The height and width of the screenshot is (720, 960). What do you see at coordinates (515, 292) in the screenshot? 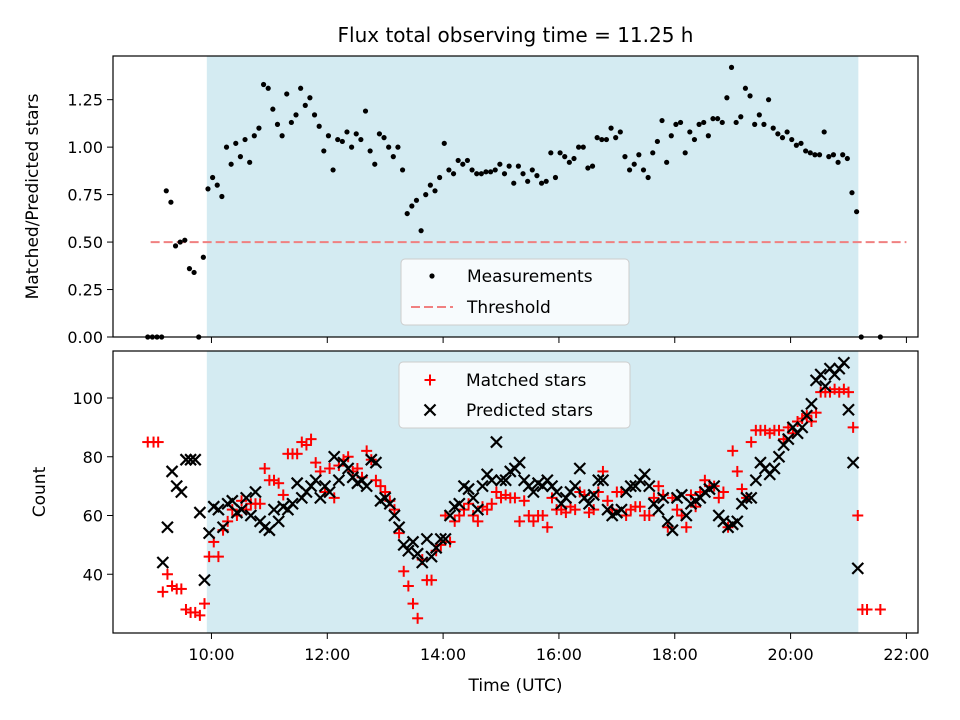
I see `top-legend-box` at bounding box center [515, 292].